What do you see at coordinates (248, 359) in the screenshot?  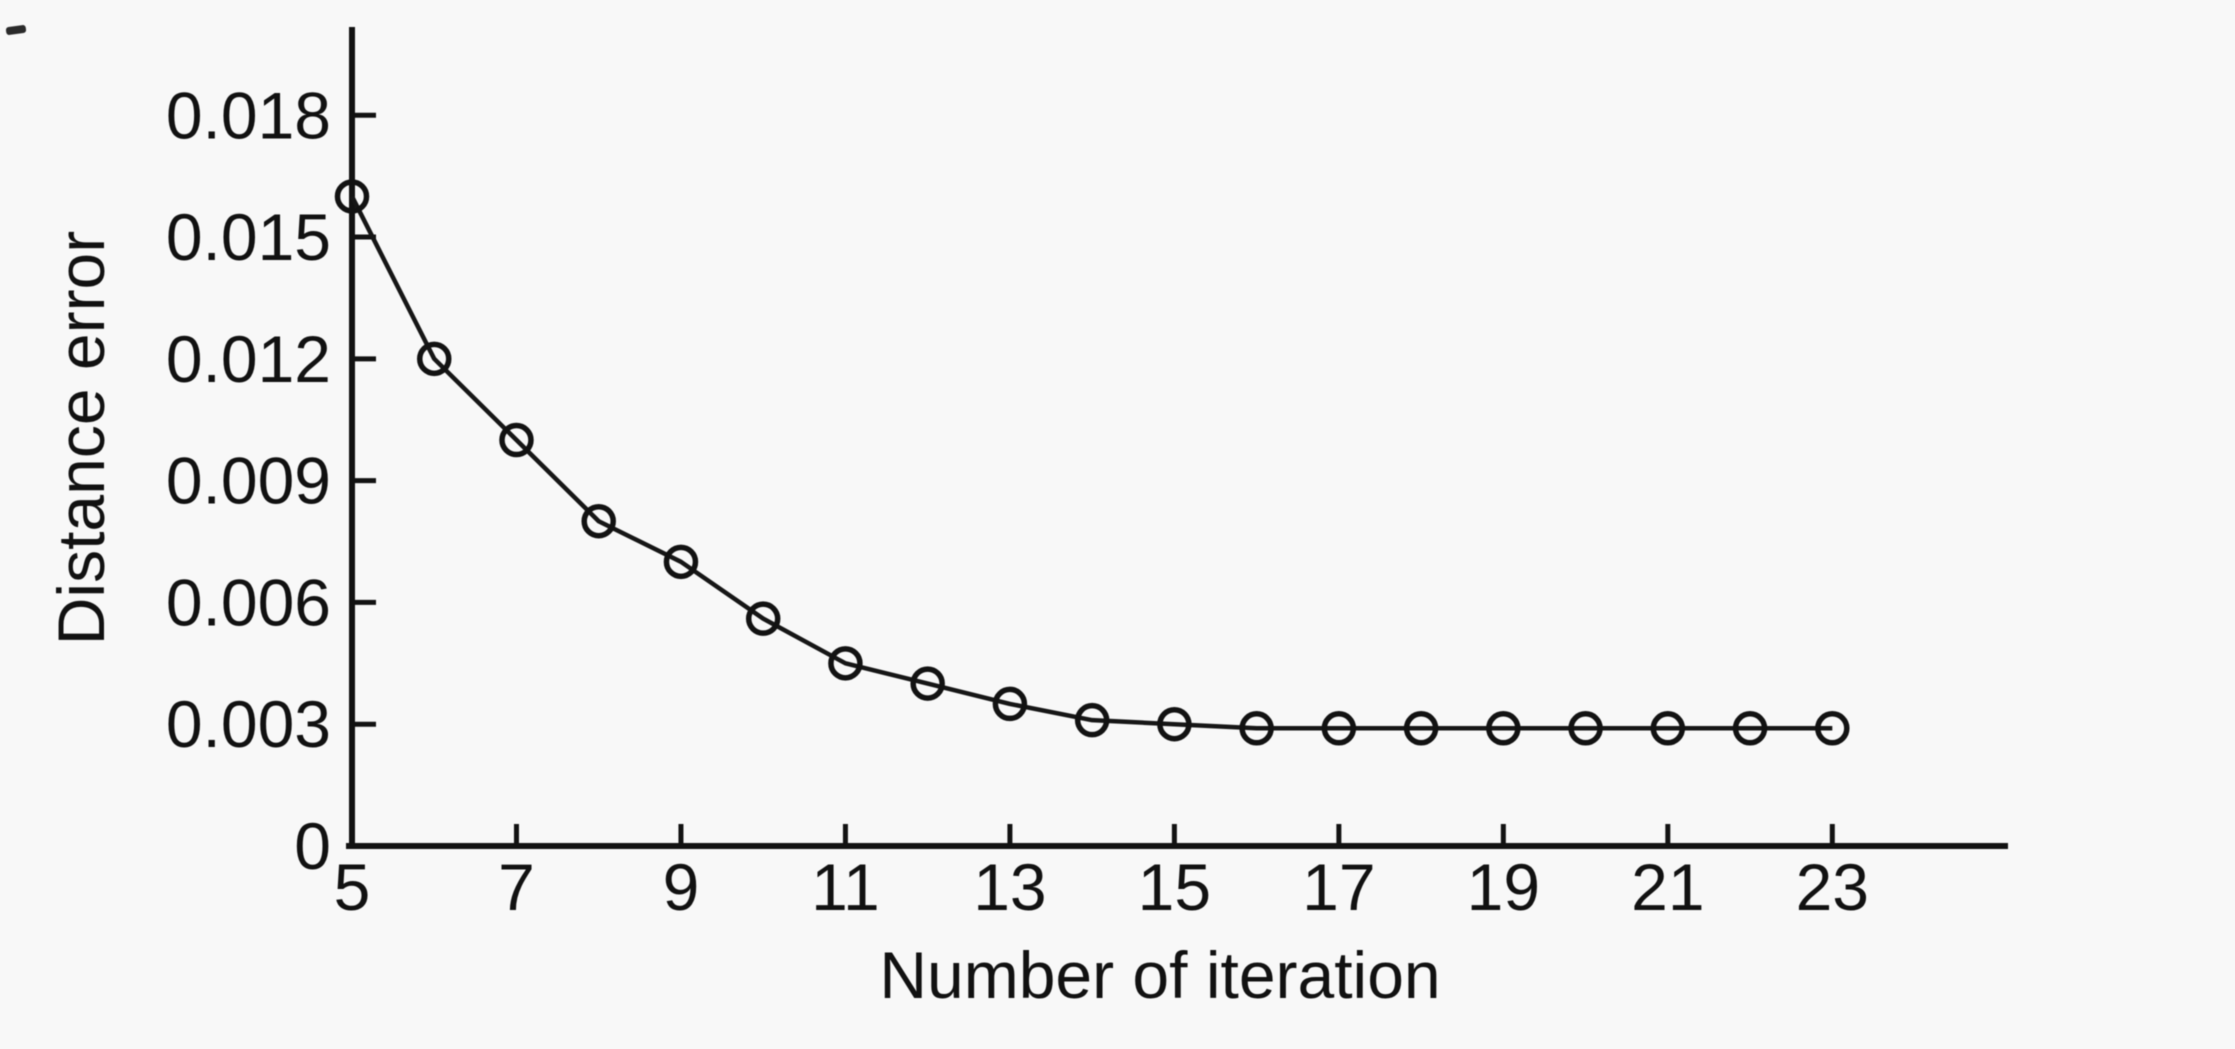 I see `y-tick-label: 0.012` at bounding box center [248, 359].